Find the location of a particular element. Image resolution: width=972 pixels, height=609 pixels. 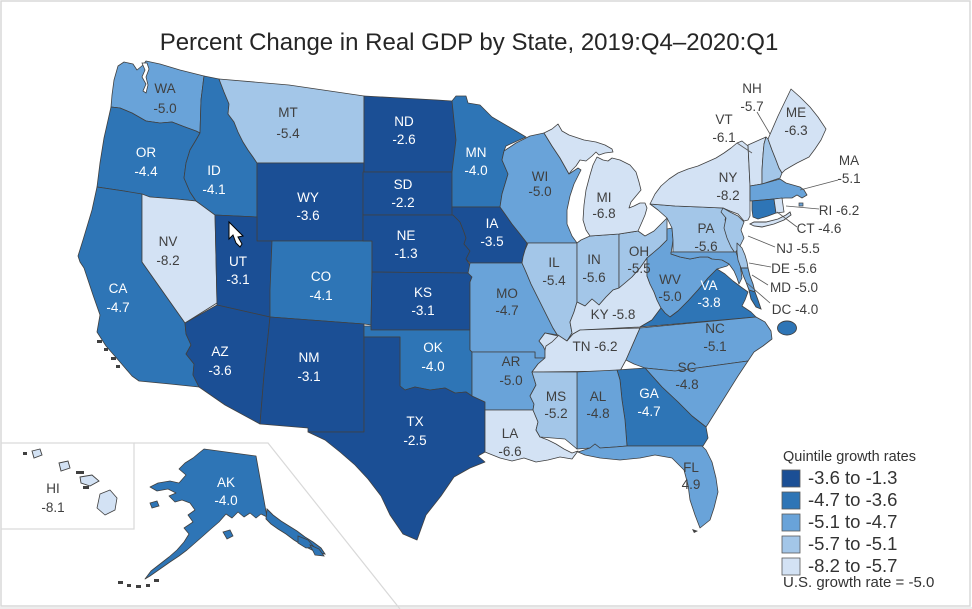

svg-text: TN -6.2 is located at coordinates (594, 346).